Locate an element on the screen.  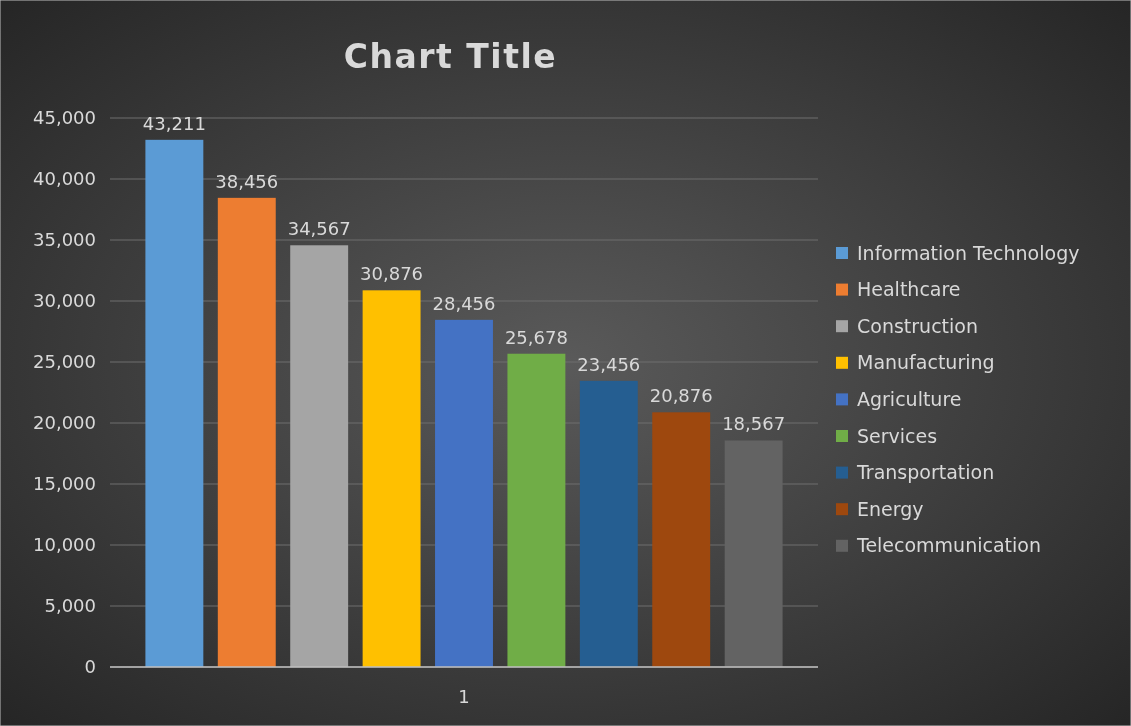
data-label: 38,456 is located at coordinates (247, 181).